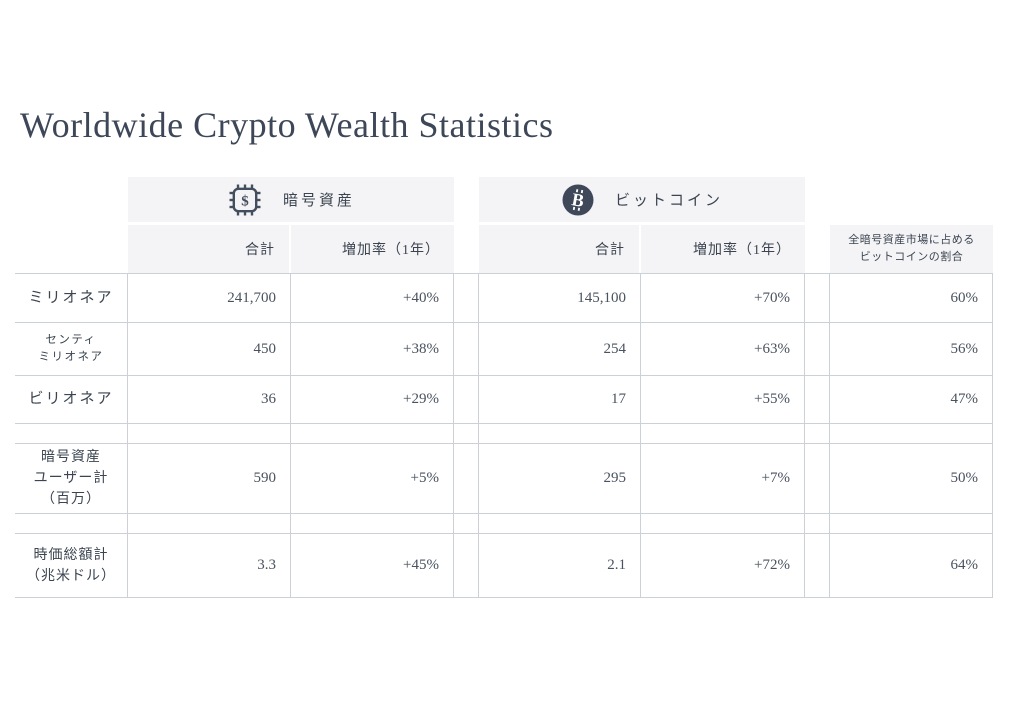 This screenshot has width=1024, height=724. I want to click on col-header-crypto-growth: 増加率（1年）, so click(372, 249).